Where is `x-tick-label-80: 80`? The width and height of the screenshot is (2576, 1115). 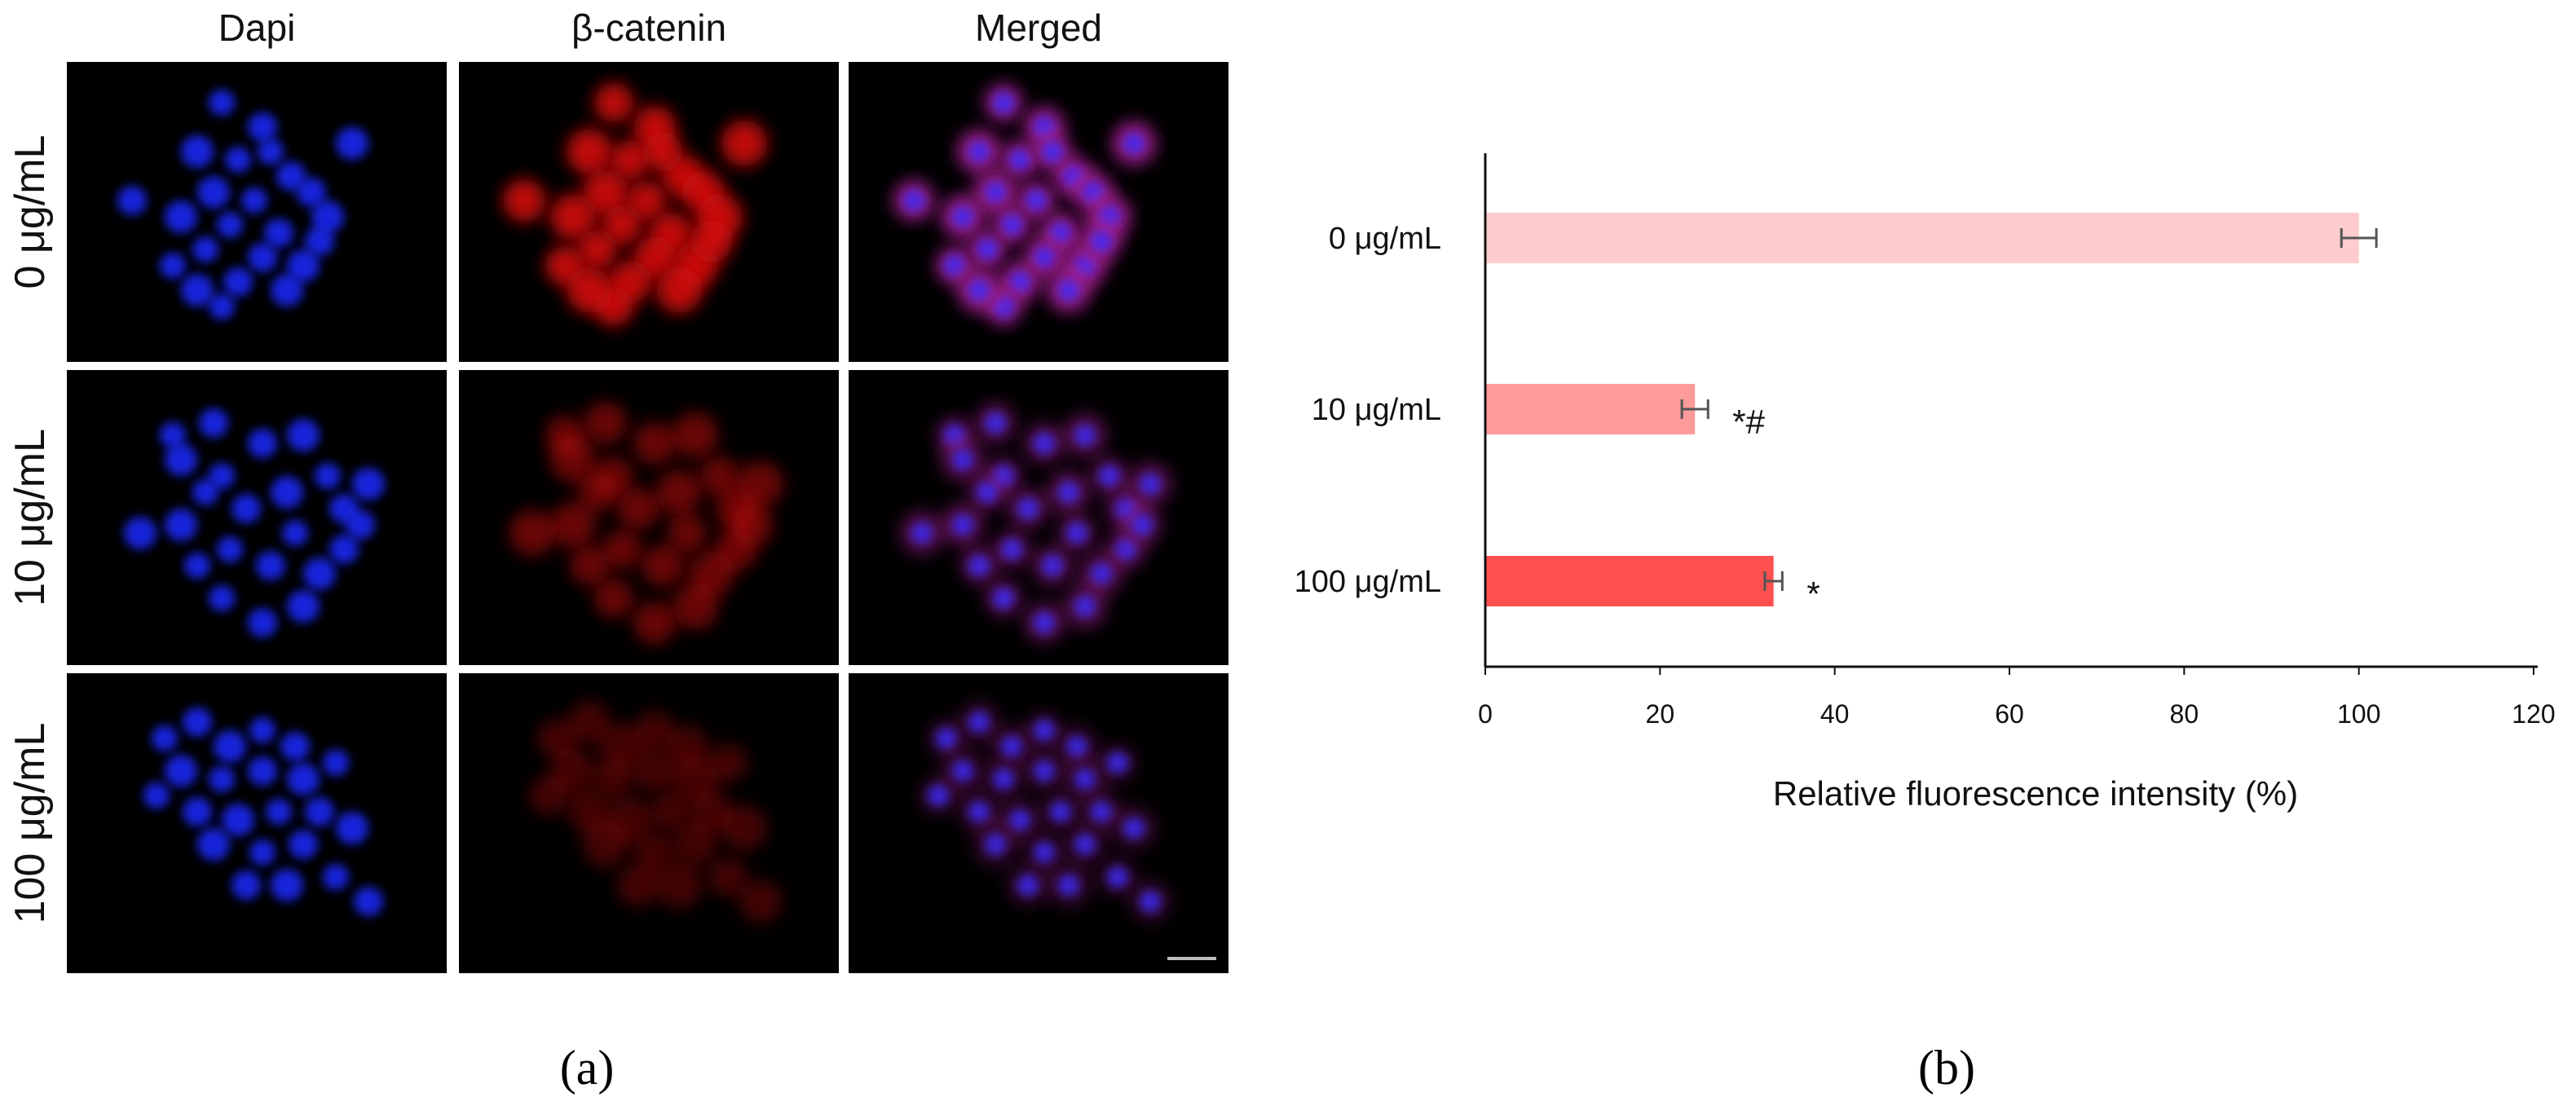 x-tick-label-80: 80 is located at coordinates (2184, 714).